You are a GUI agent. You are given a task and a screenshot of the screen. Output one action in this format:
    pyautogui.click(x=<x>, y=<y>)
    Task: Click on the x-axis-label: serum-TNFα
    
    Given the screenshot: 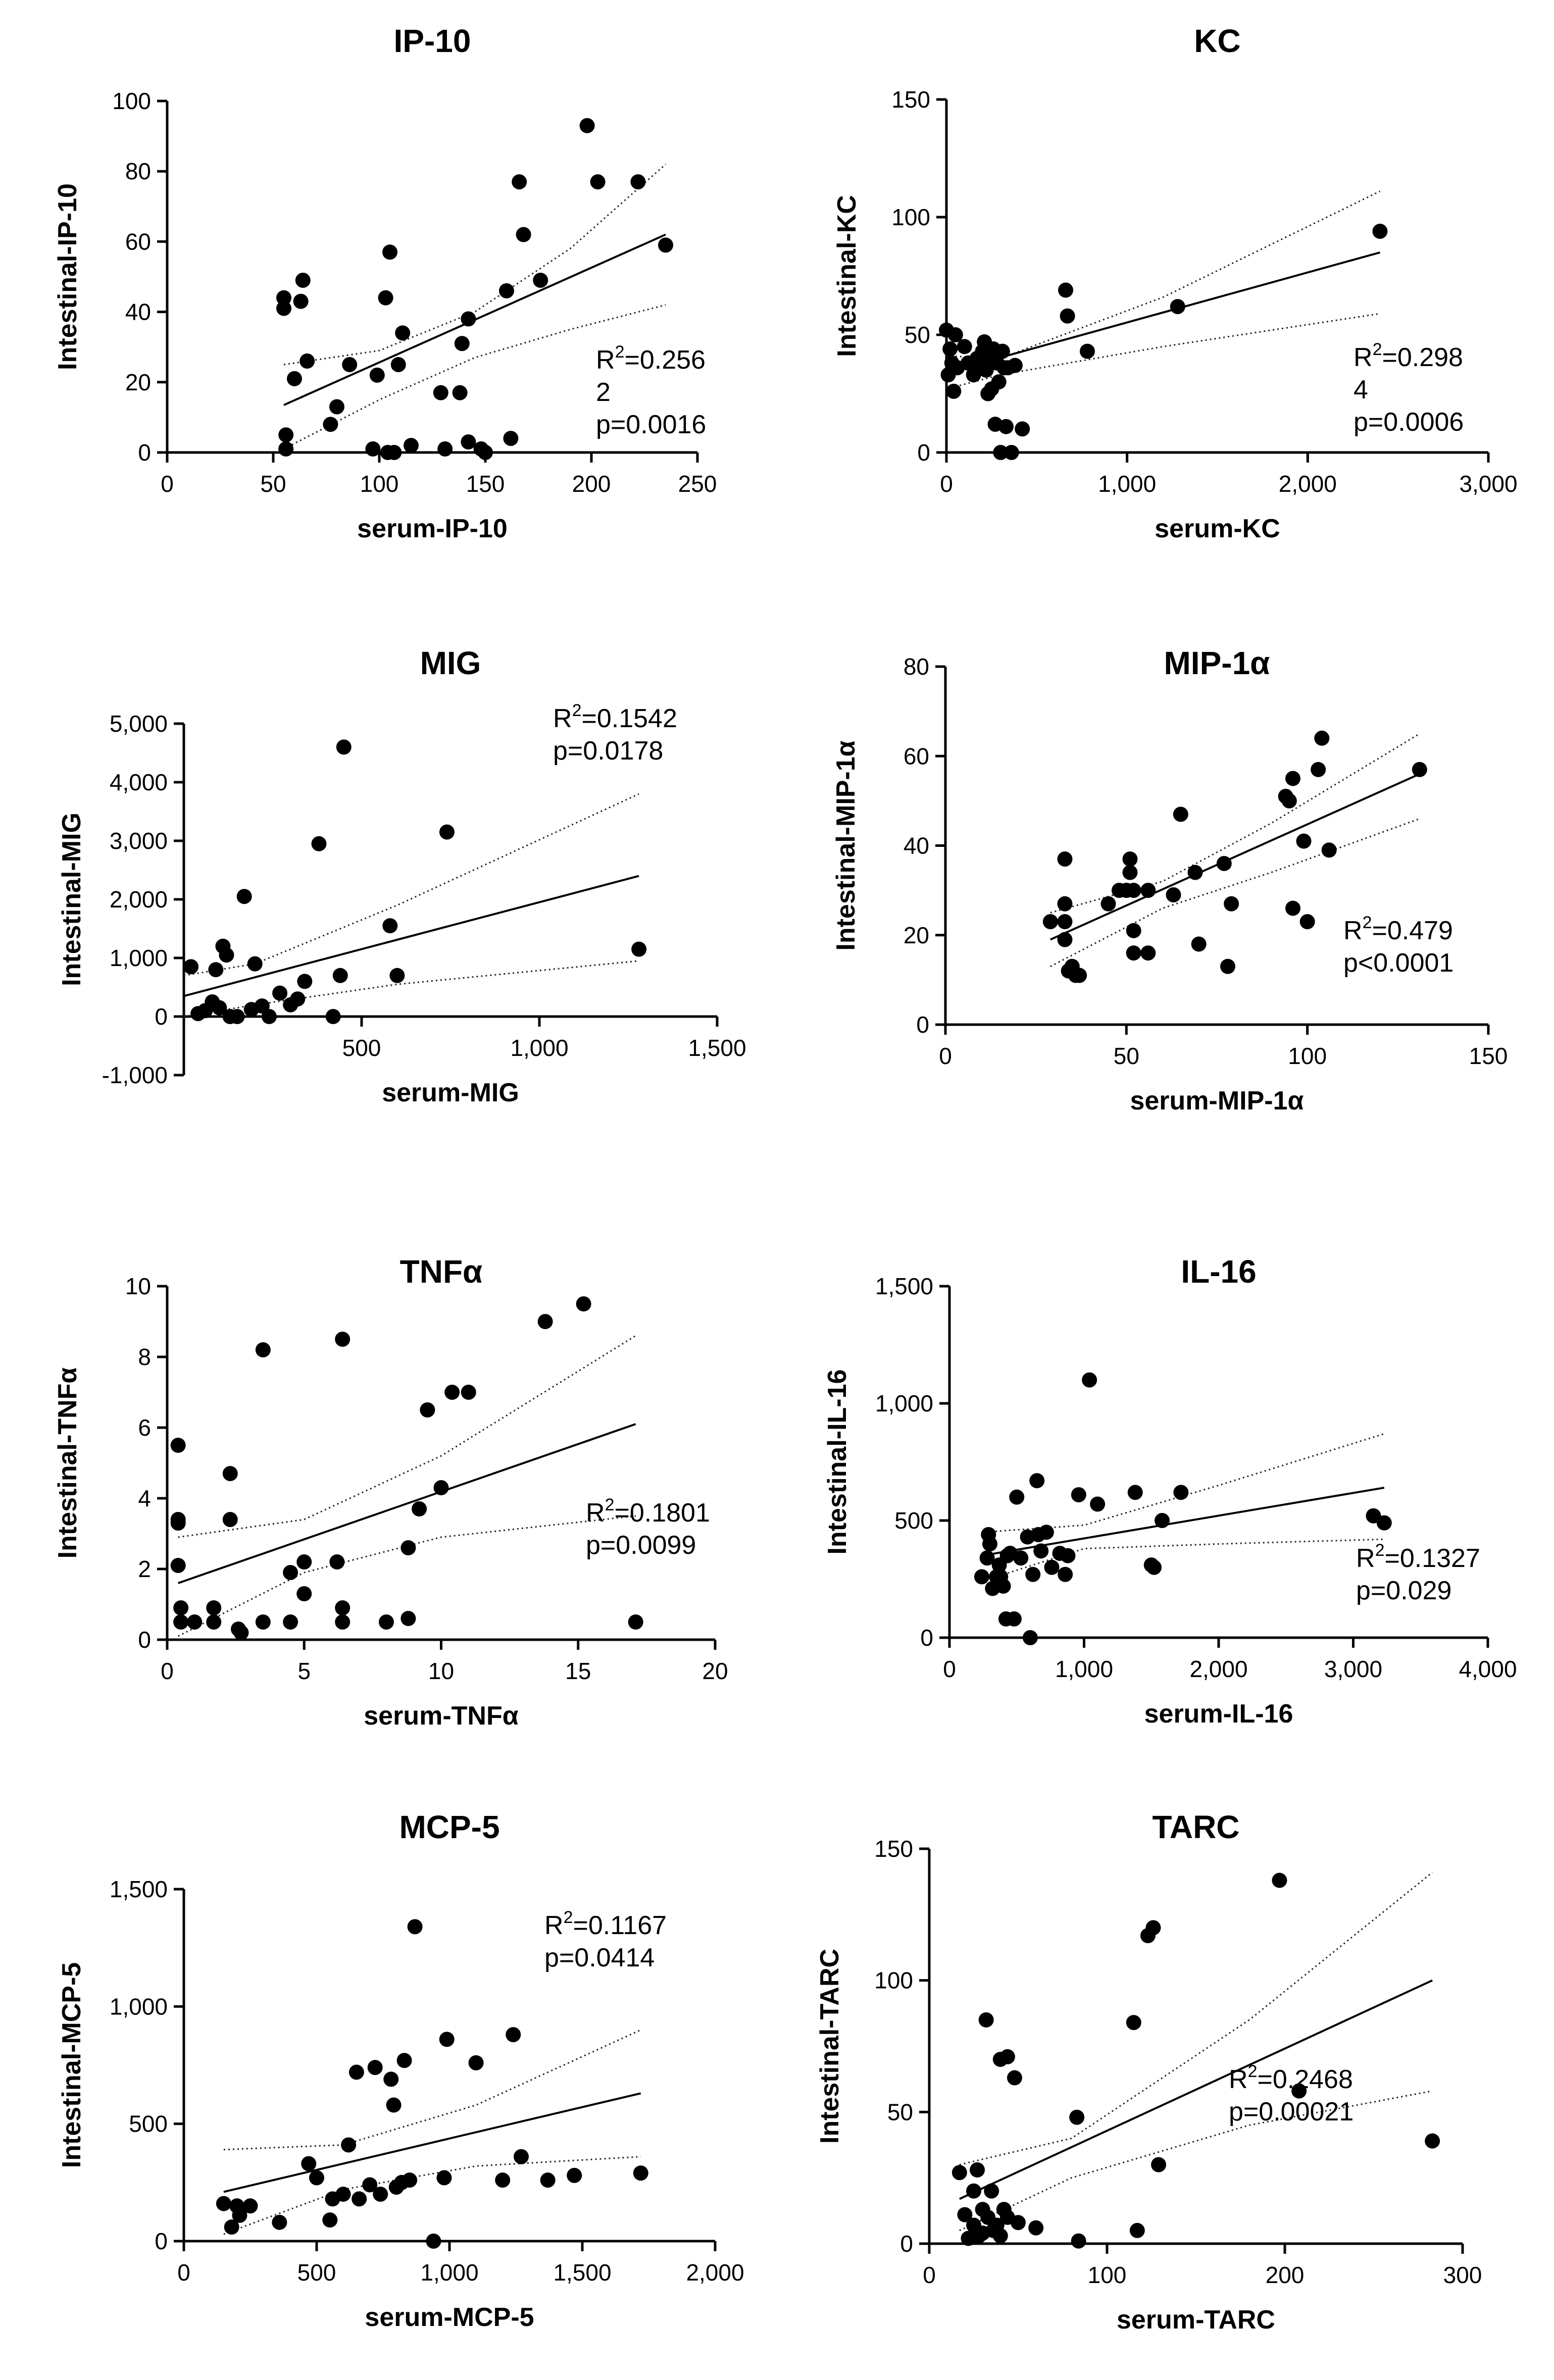 What is the action you would take?
    pyautogui.click(x=441, y=1716)
    